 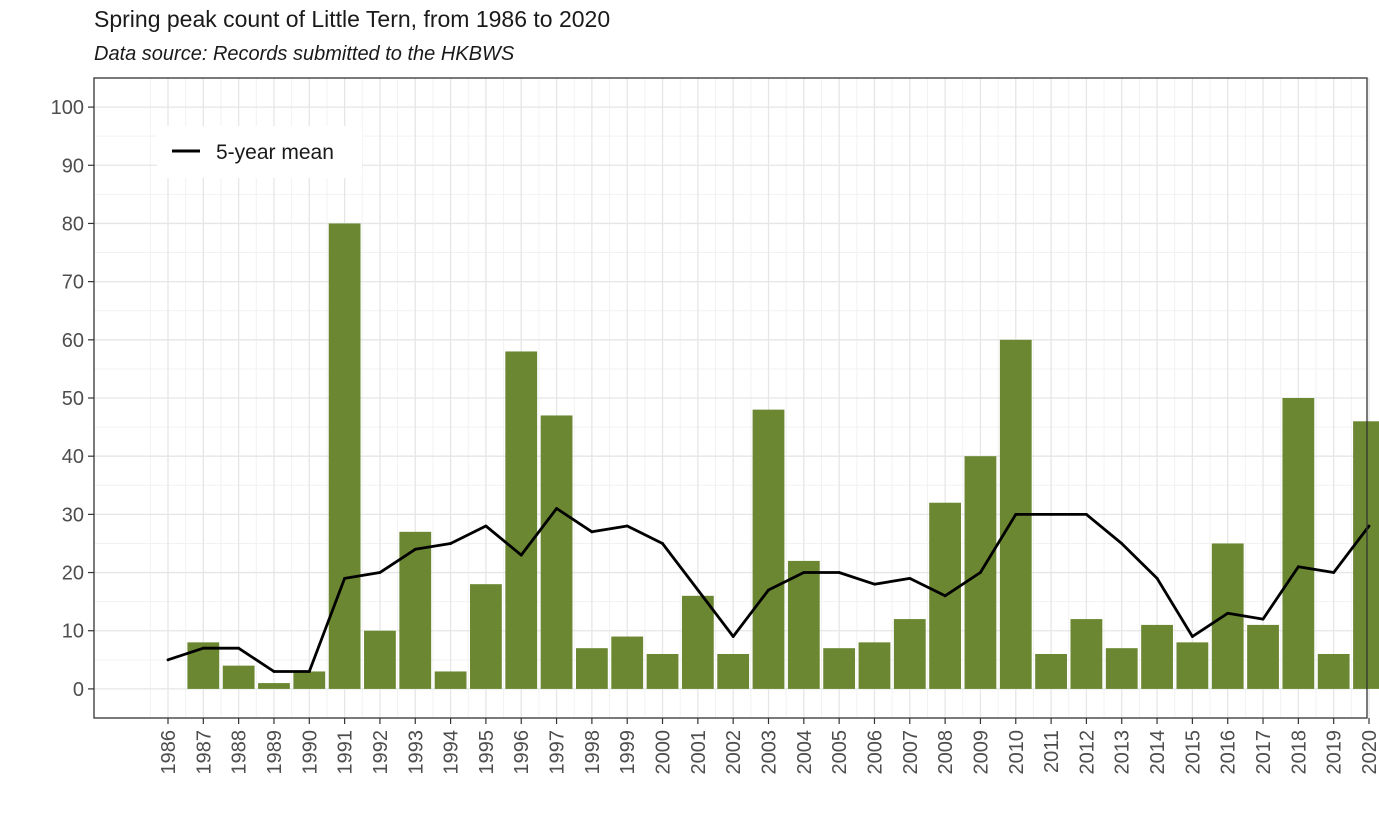 What do you see at coordinates (1087, 752) in the screenshot?
I see `x-tick-label: 2012` at bounding box center [1087, 752].